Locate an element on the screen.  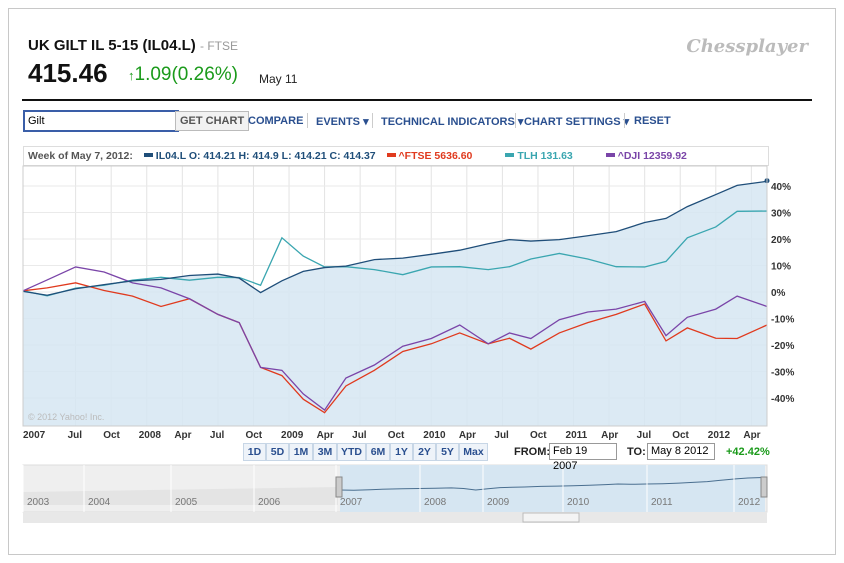
price-change: ↑1.09(0.26%) is located at coordinates (183, 75).